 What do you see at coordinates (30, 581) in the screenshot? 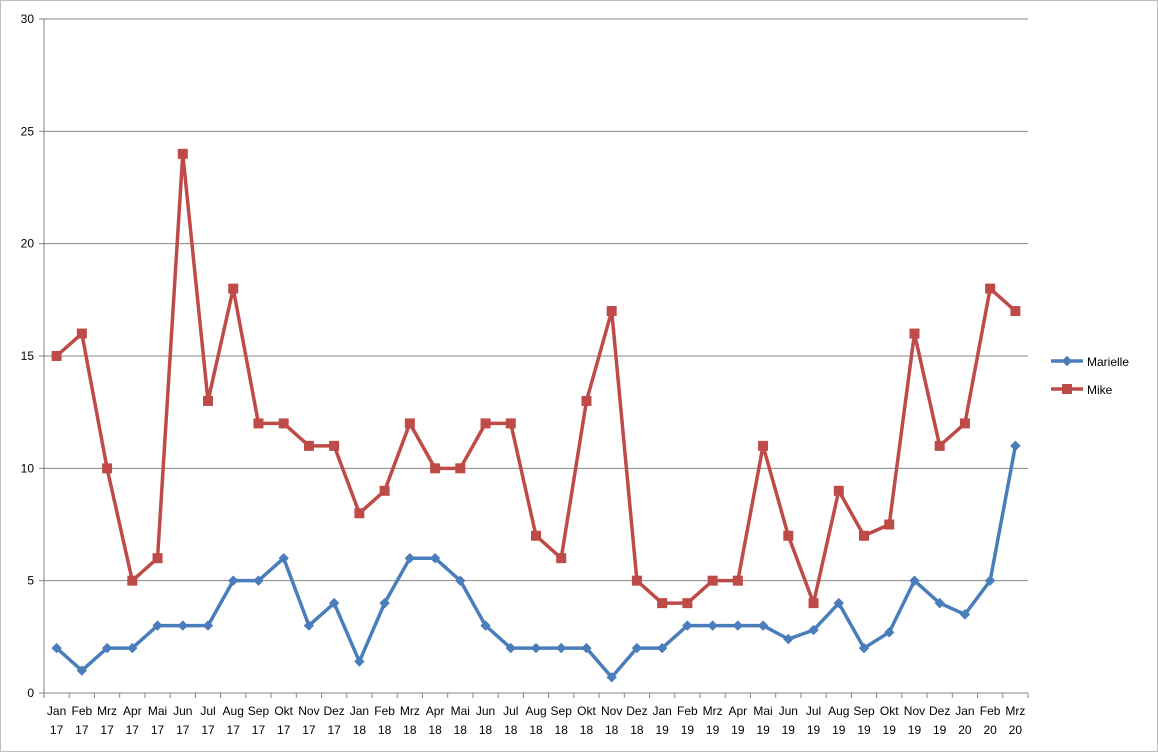
I see `y-tick-label: 5` at bounding box center [30, 581].